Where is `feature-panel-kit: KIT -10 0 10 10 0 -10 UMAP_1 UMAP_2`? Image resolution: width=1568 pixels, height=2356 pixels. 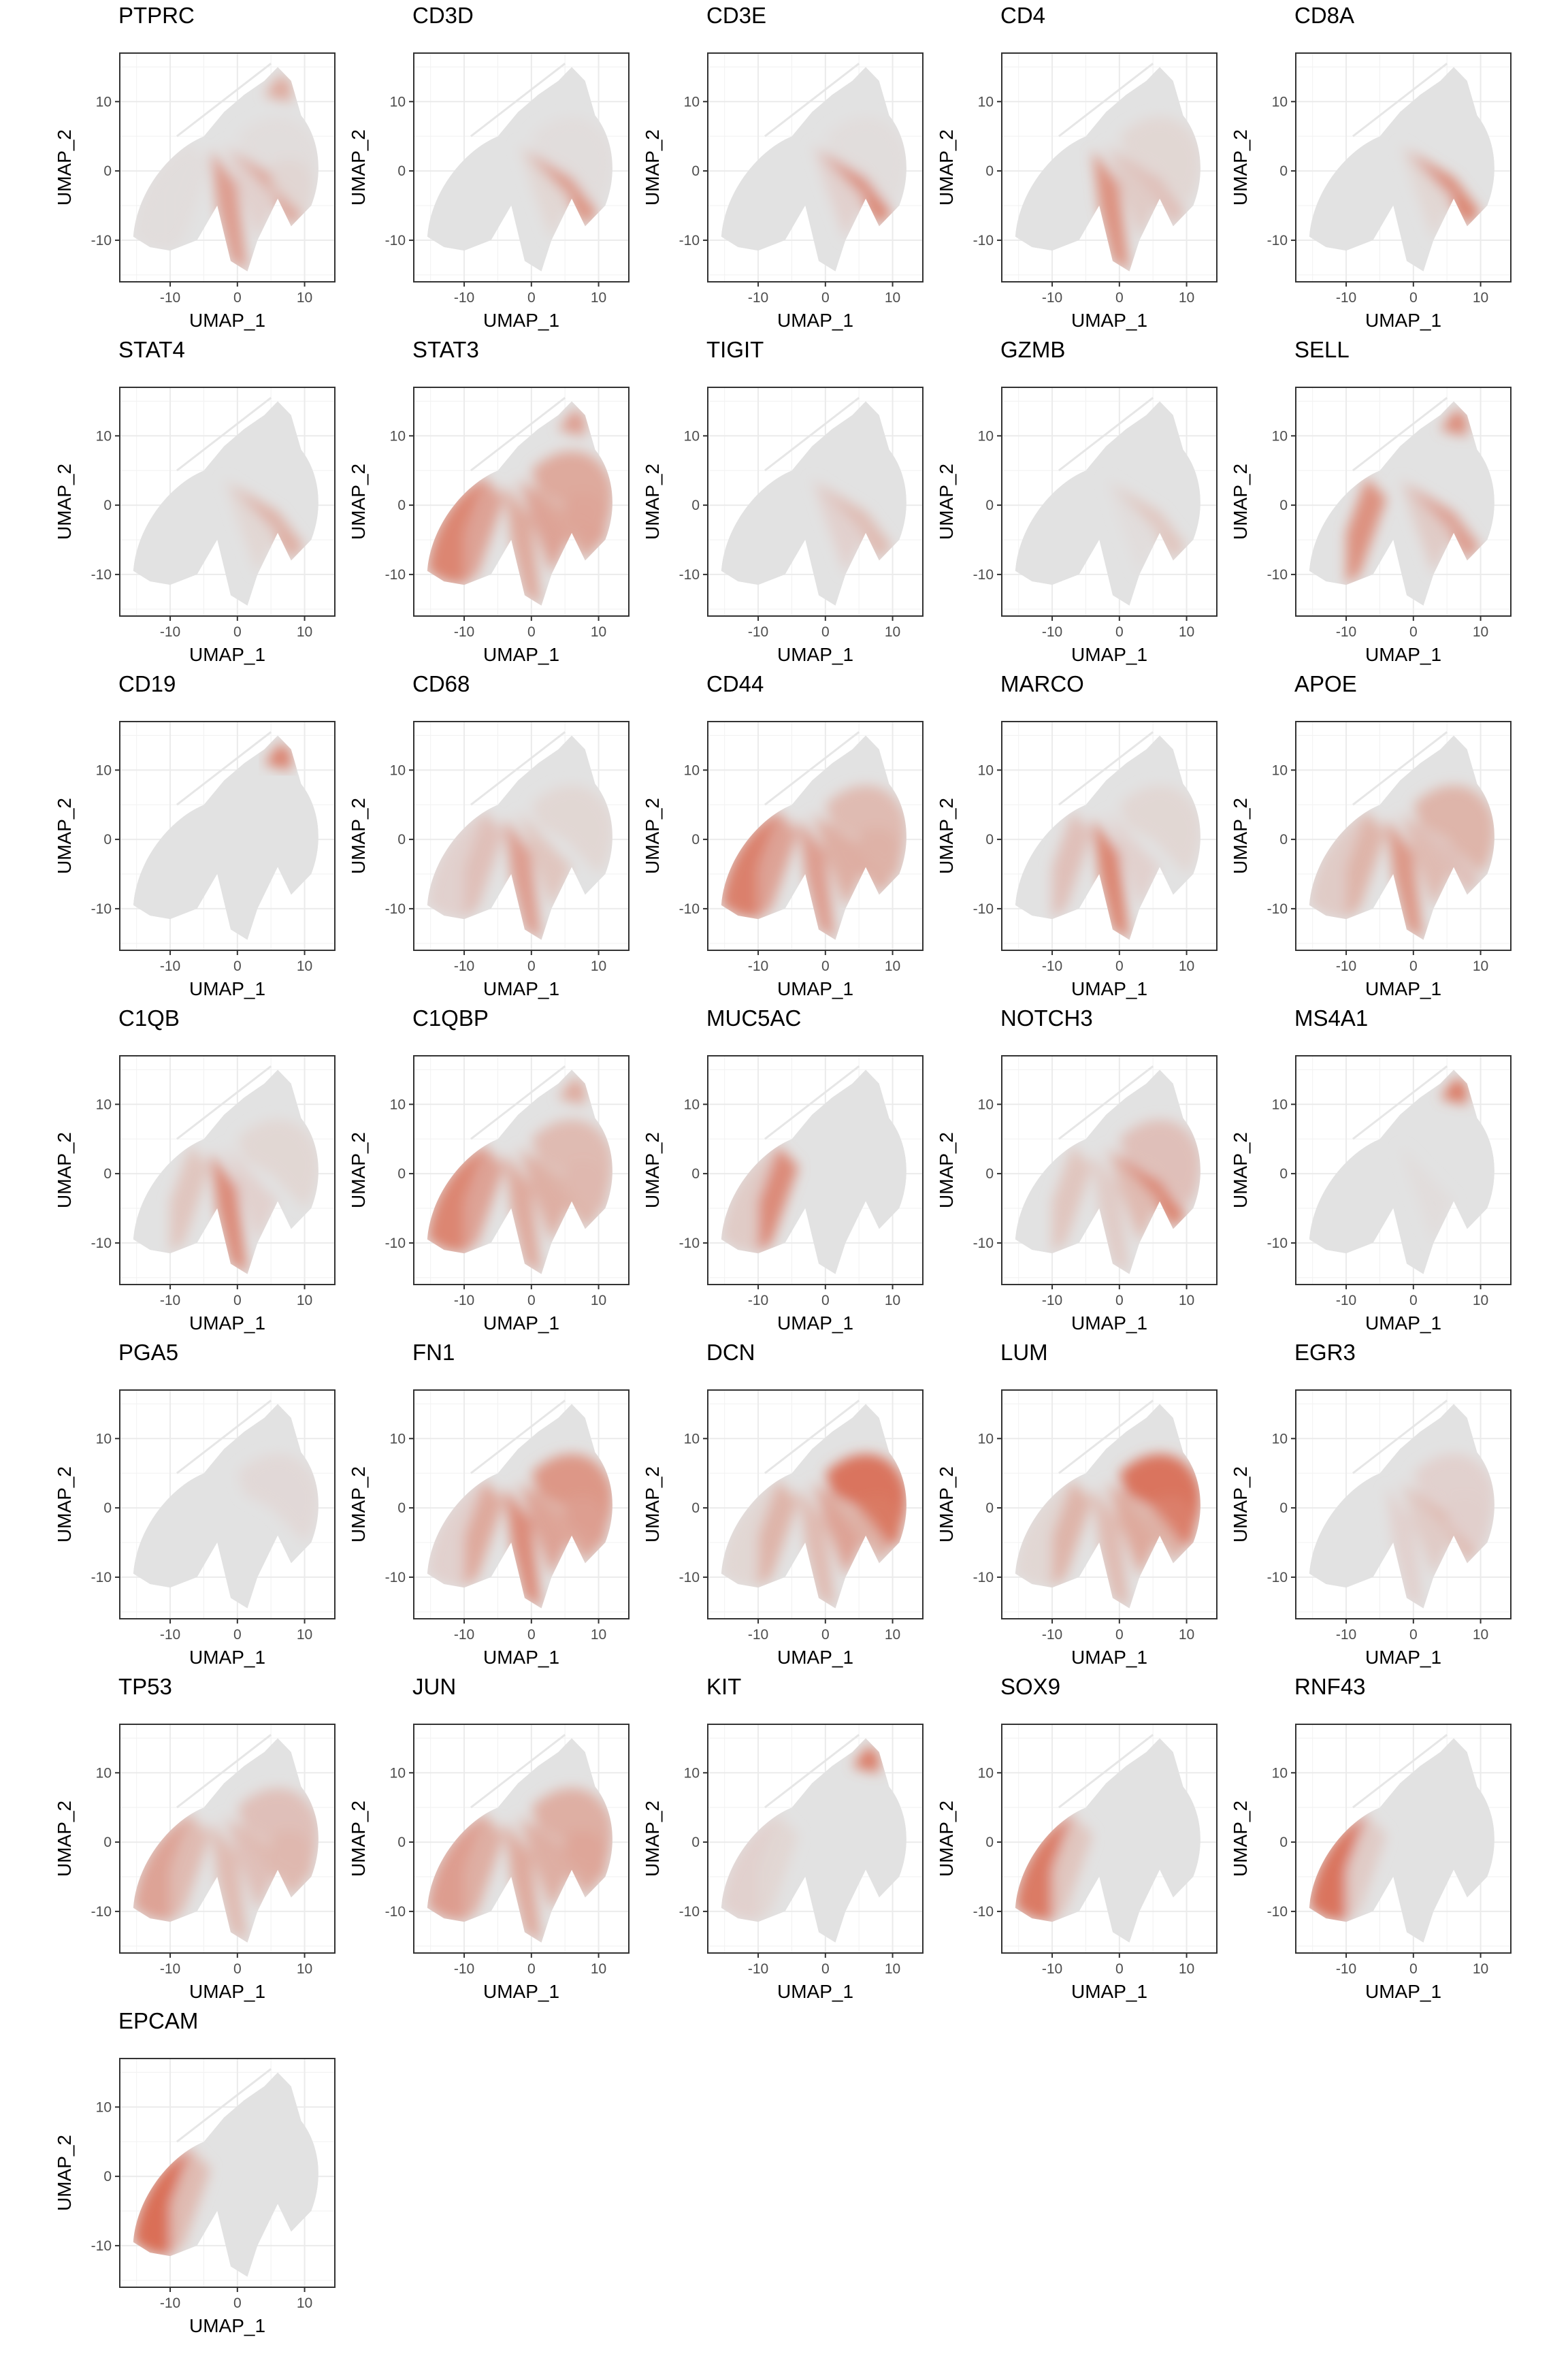 feature-panel-kit: KIT -10 0 10 10 0 -10 UMAP_1 UMAP_2 is located at coordinates (783, 1838).